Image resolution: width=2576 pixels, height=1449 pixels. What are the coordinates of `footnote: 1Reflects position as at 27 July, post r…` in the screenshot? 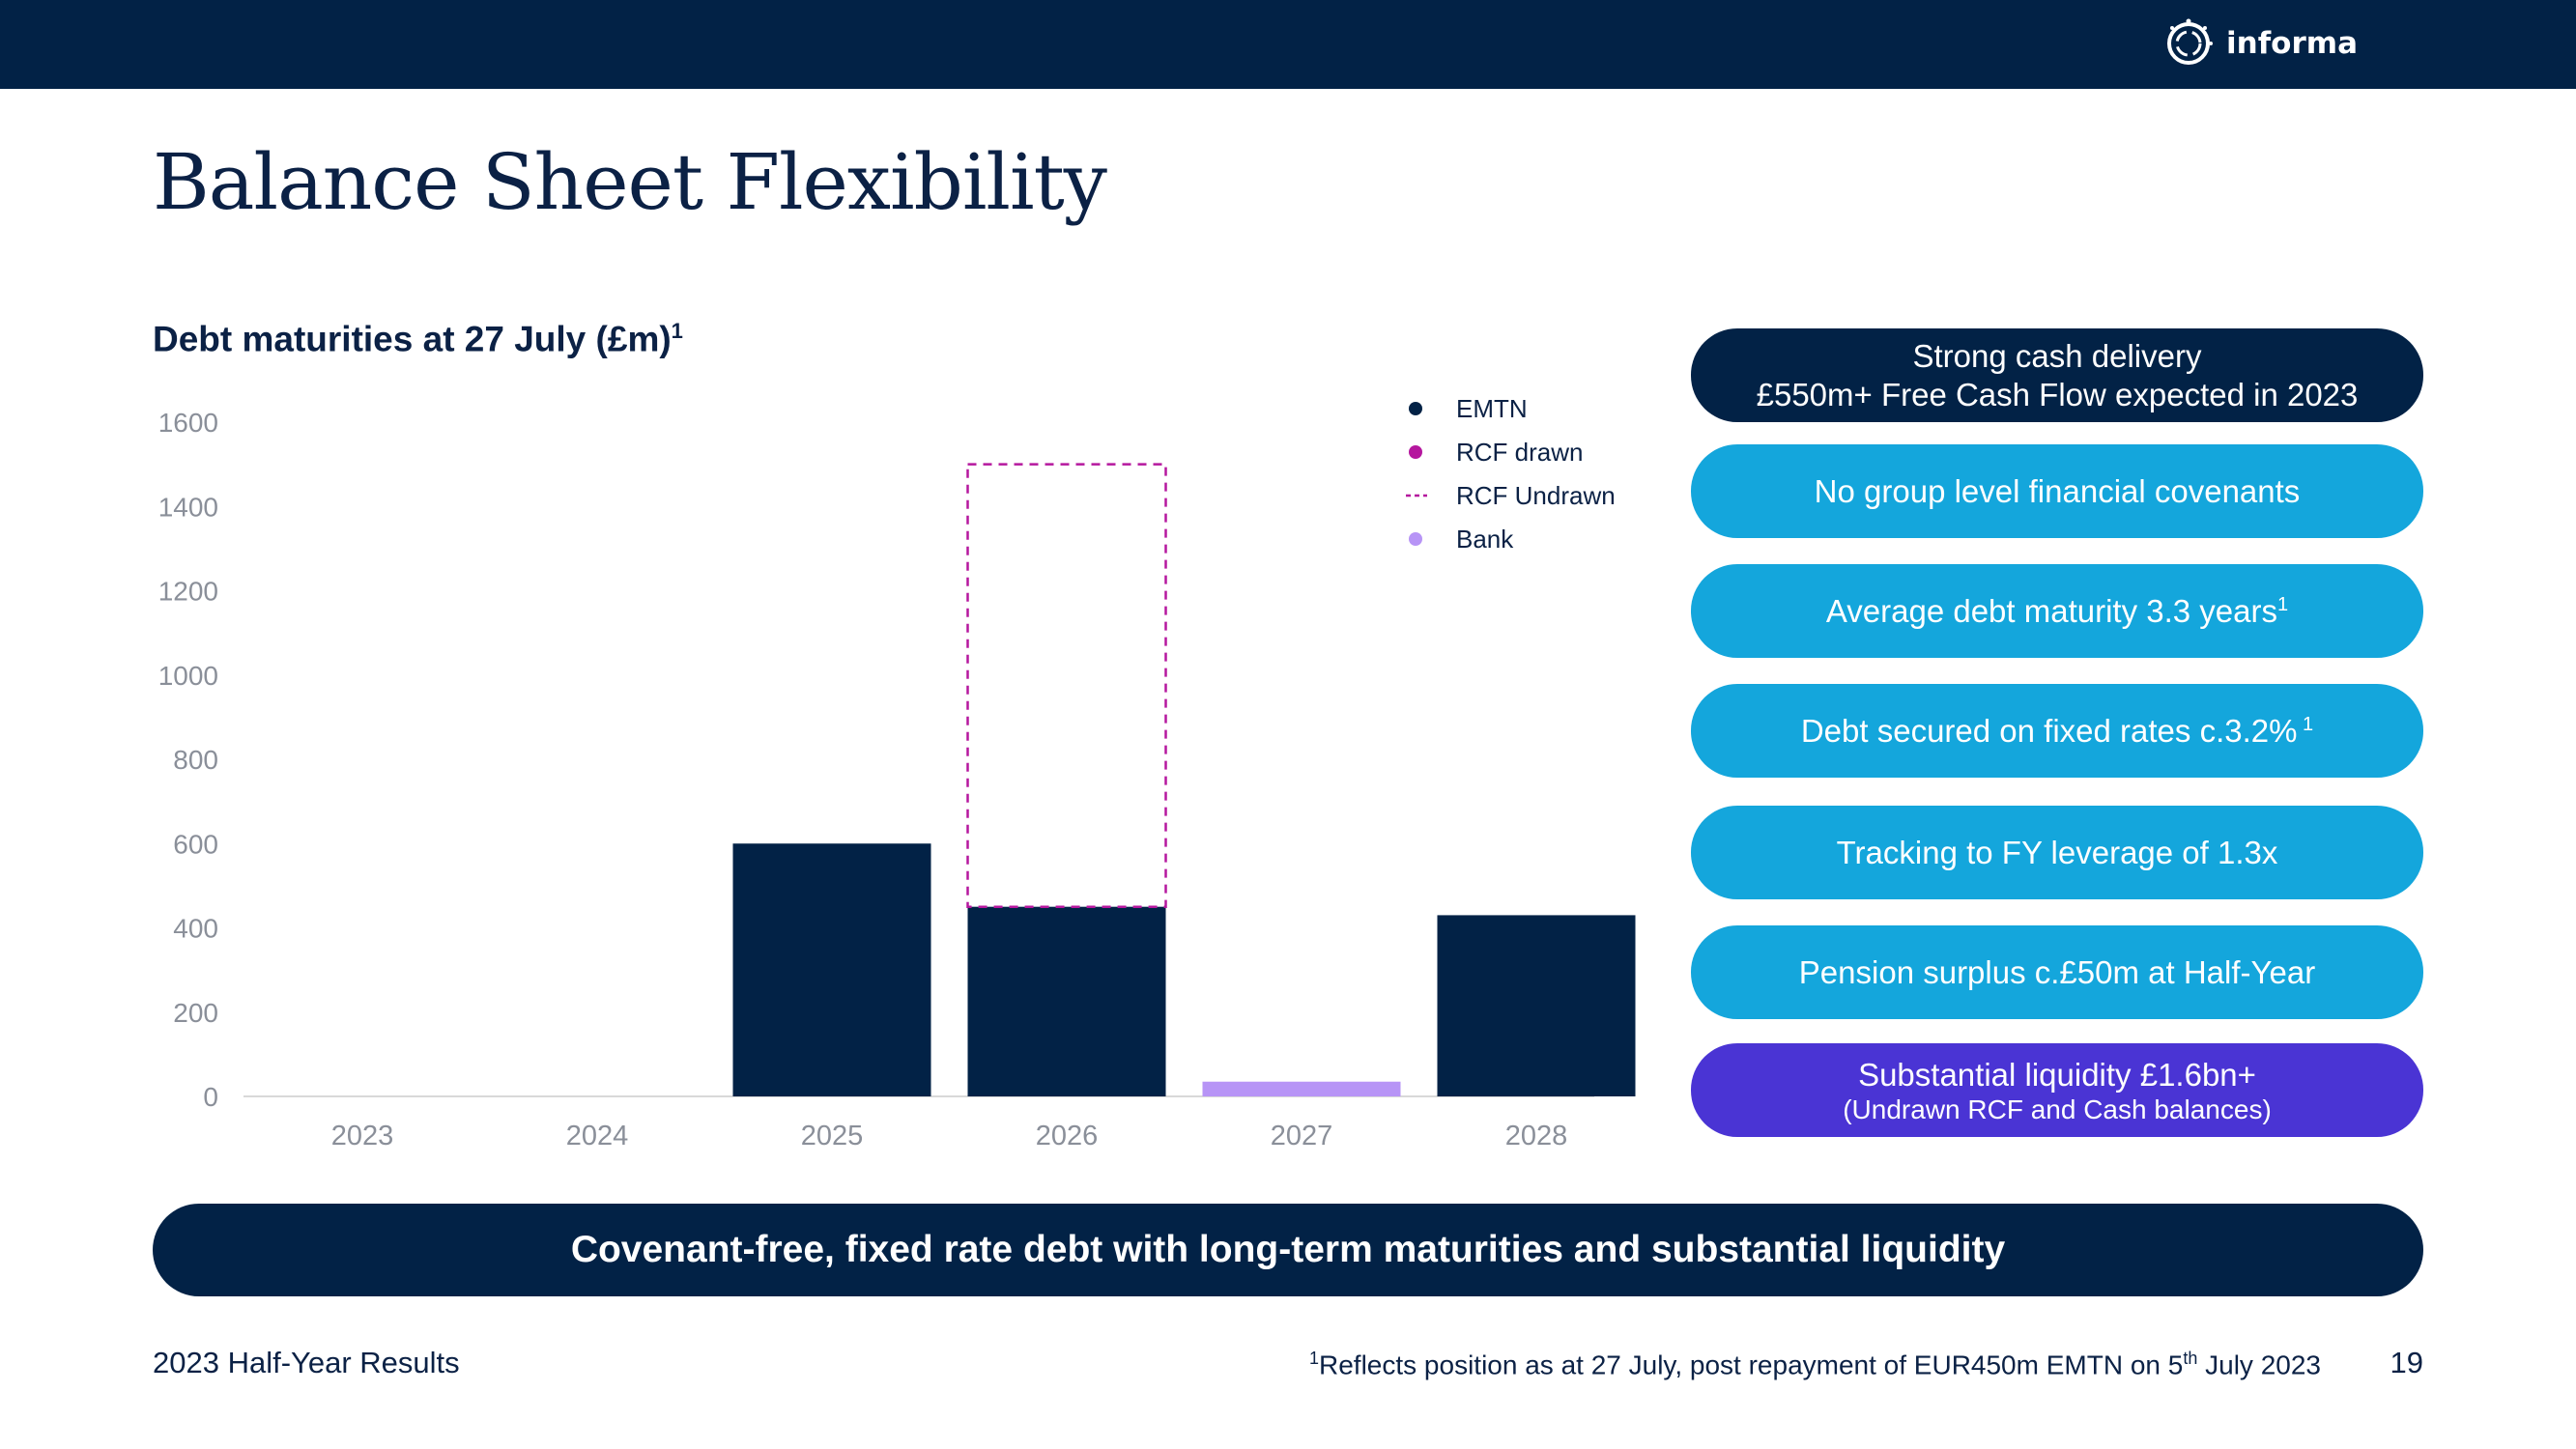 It's located at (1815, 1364).